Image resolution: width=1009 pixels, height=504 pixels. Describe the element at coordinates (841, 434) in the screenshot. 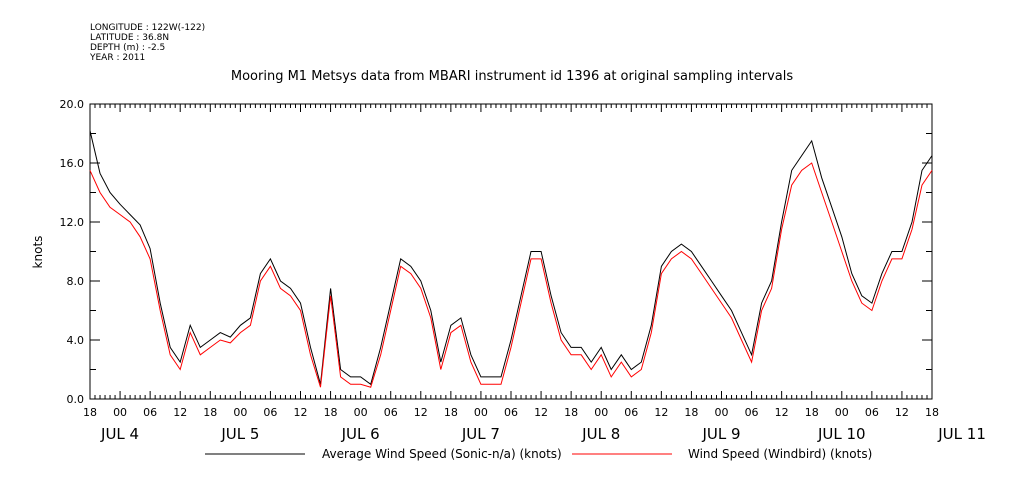

I see `day-label: JUL 10` at that location.